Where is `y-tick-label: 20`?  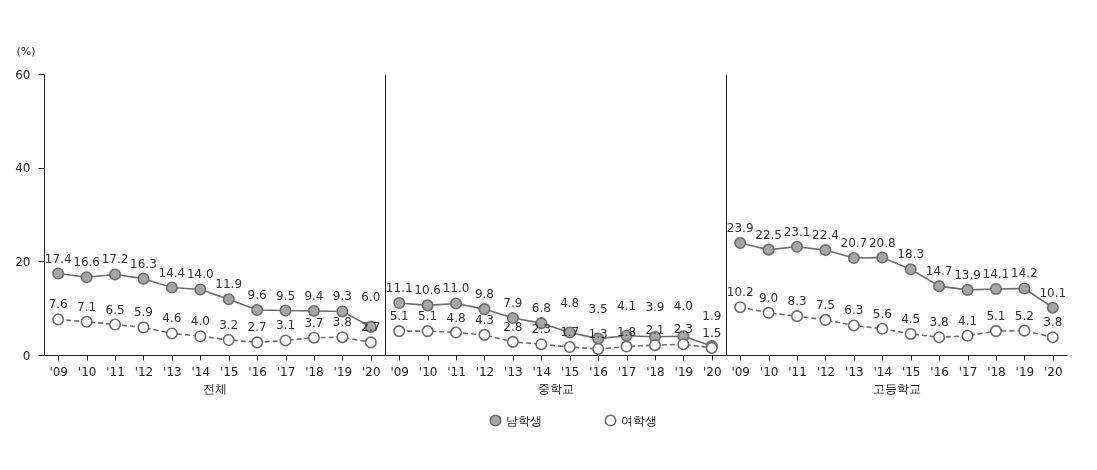
y-tick-label: 20 is located at coordinates (23, 261).